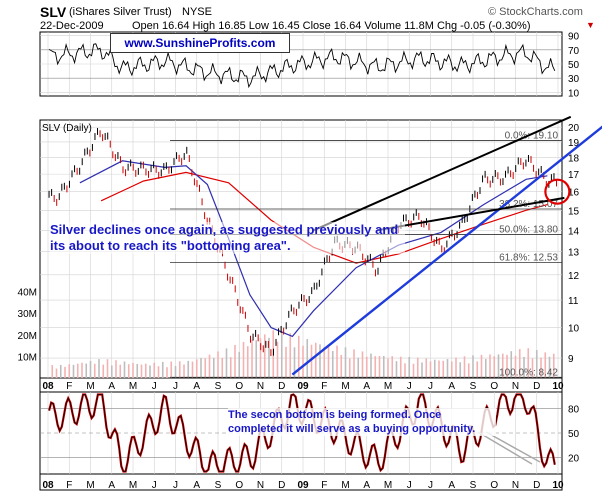 This screenshot has width=602, height=502. Describe the element at coordinates (558, 386) in the screenshot. I see `x-tick-label: 10` at that location.